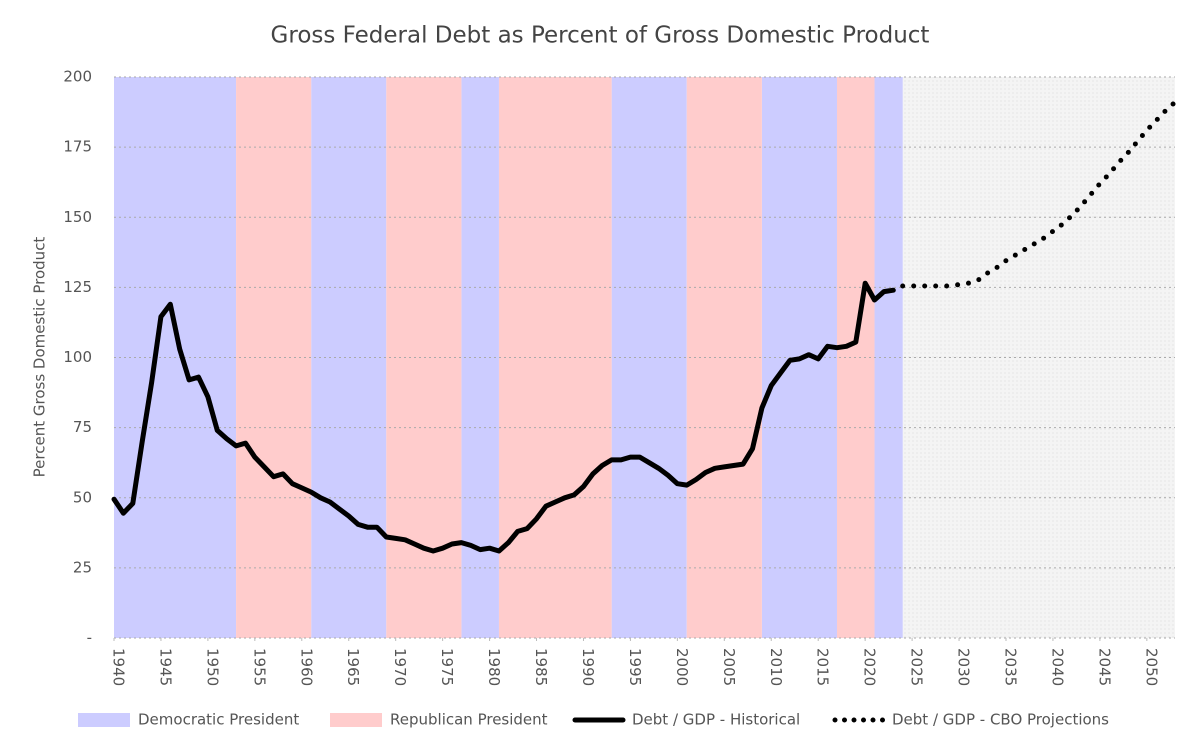  Describe the element at coordinates (212, 667) in the screenshot. I see `x-tick-label: 1950` at that location.